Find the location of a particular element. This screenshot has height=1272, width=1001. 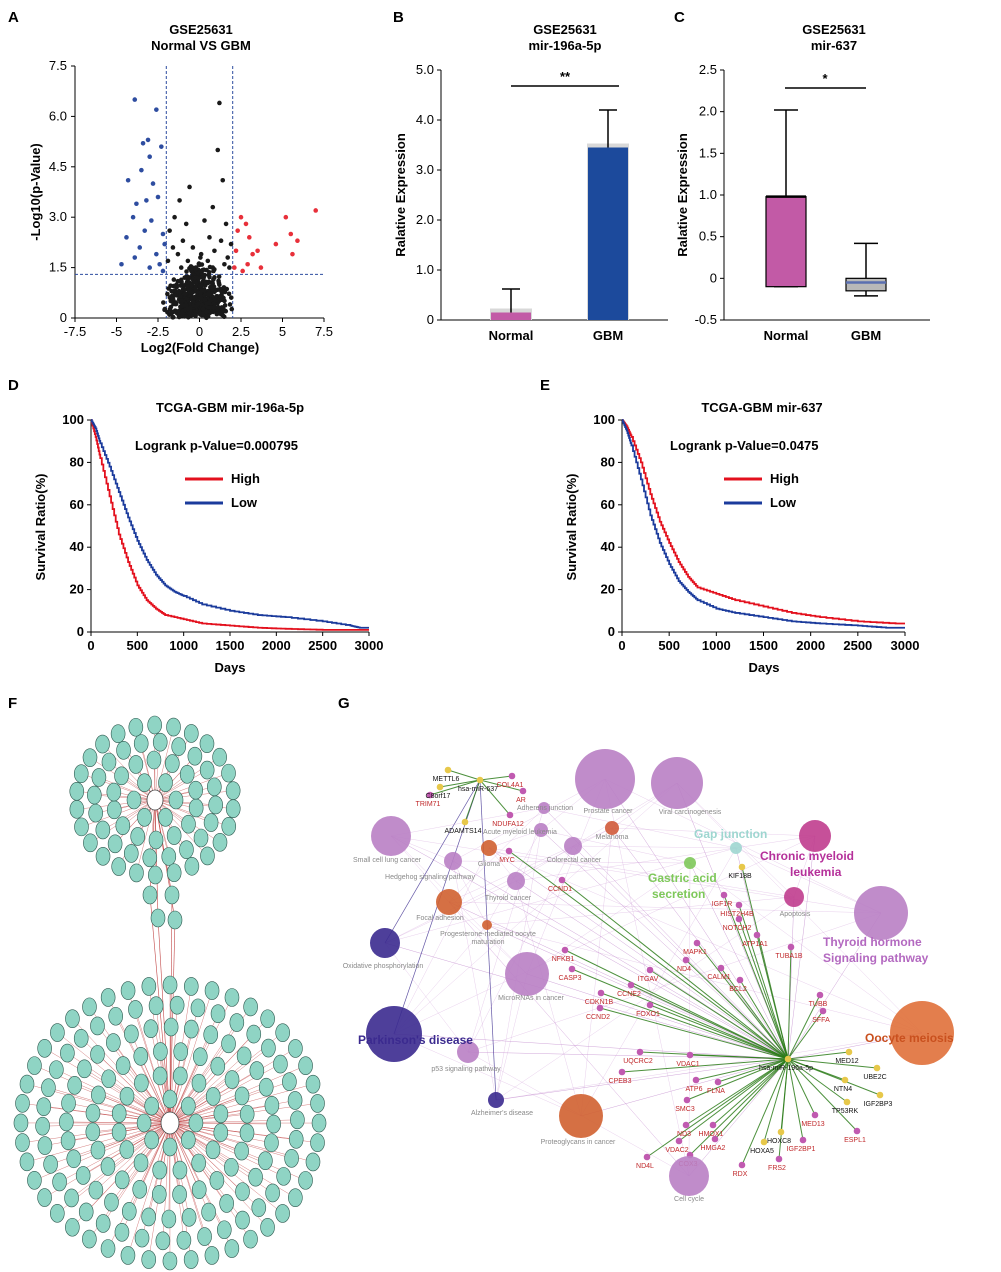

panel-label-e: E is located at coordinates (545, 385).